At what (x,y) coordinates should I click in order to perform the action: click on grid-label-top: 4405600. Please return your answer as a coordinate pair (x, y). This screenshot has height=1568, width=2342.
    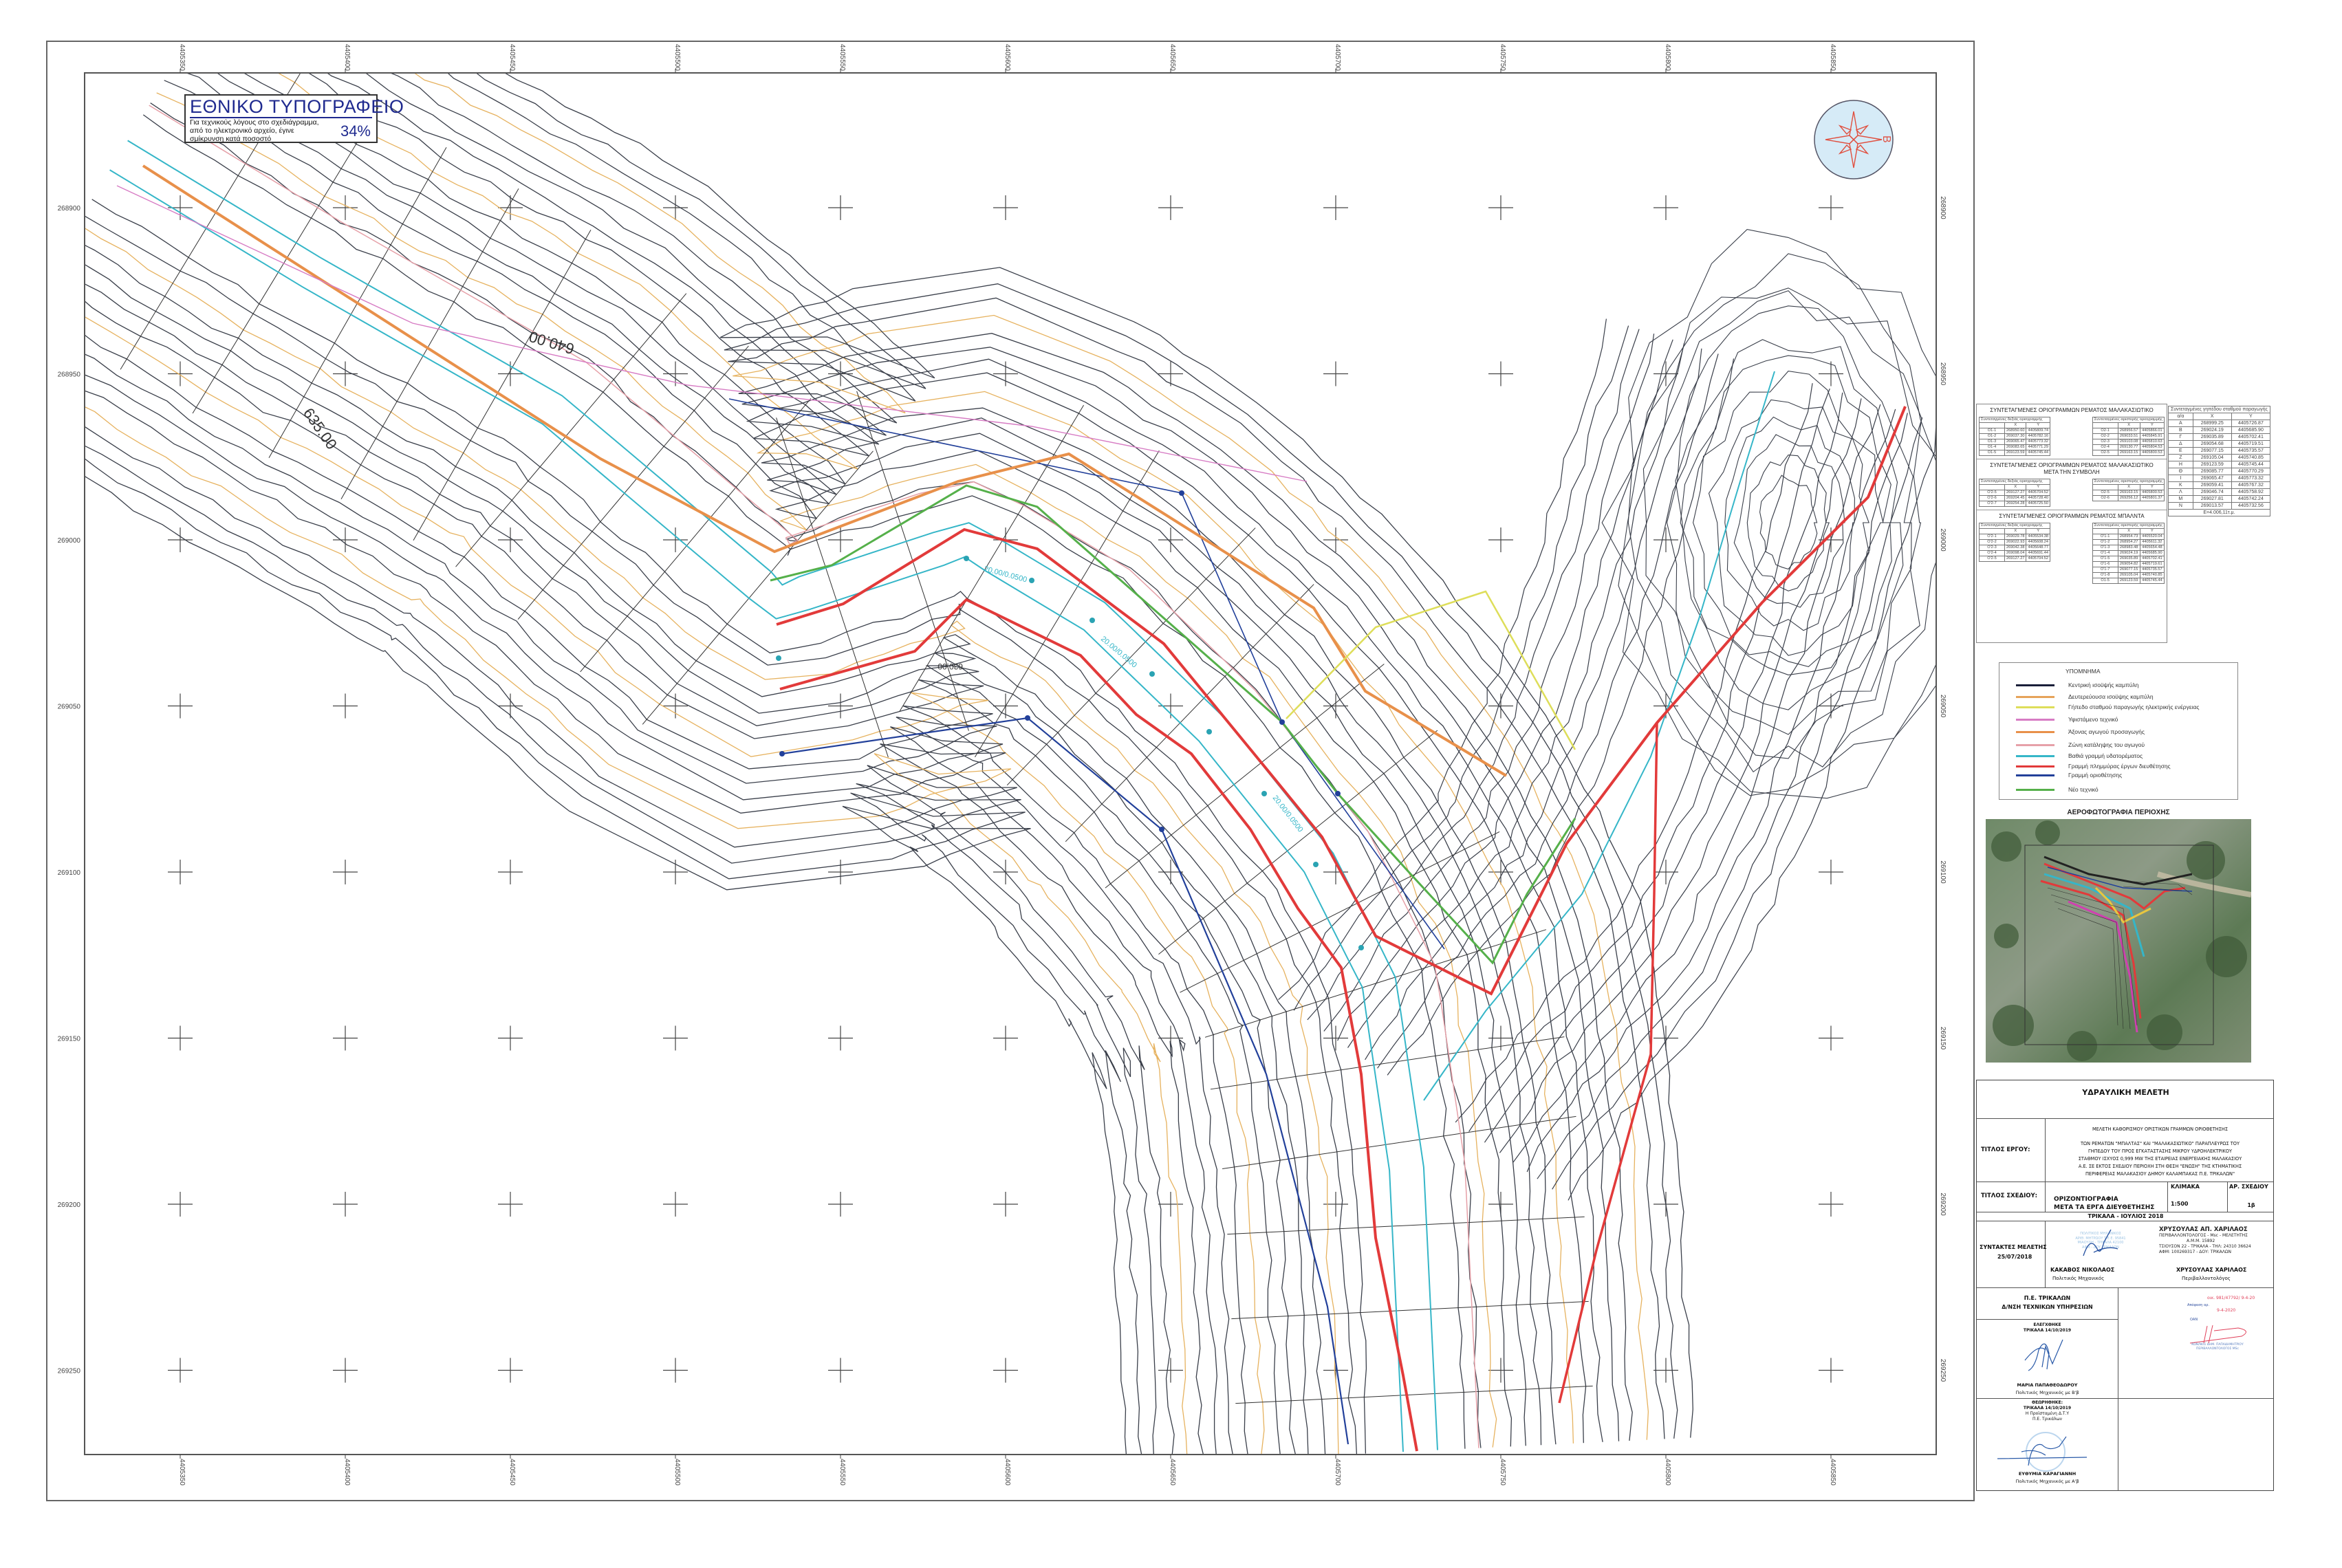
    Looking at the image, I should click on (1007, 58).